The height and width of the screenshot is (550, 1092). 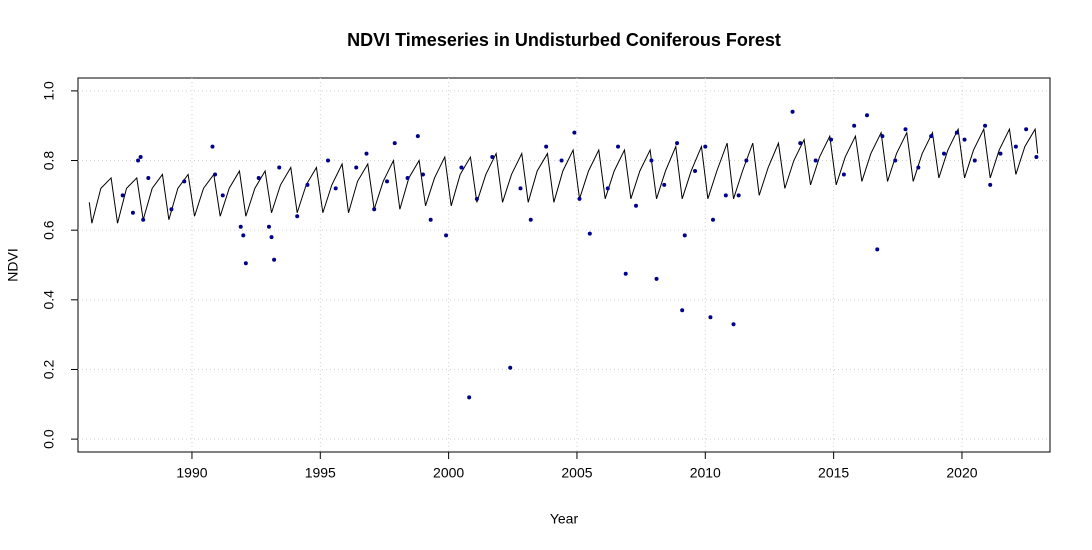 I want to click on y-tick-label: 0.2, so click(x=49, y=370).